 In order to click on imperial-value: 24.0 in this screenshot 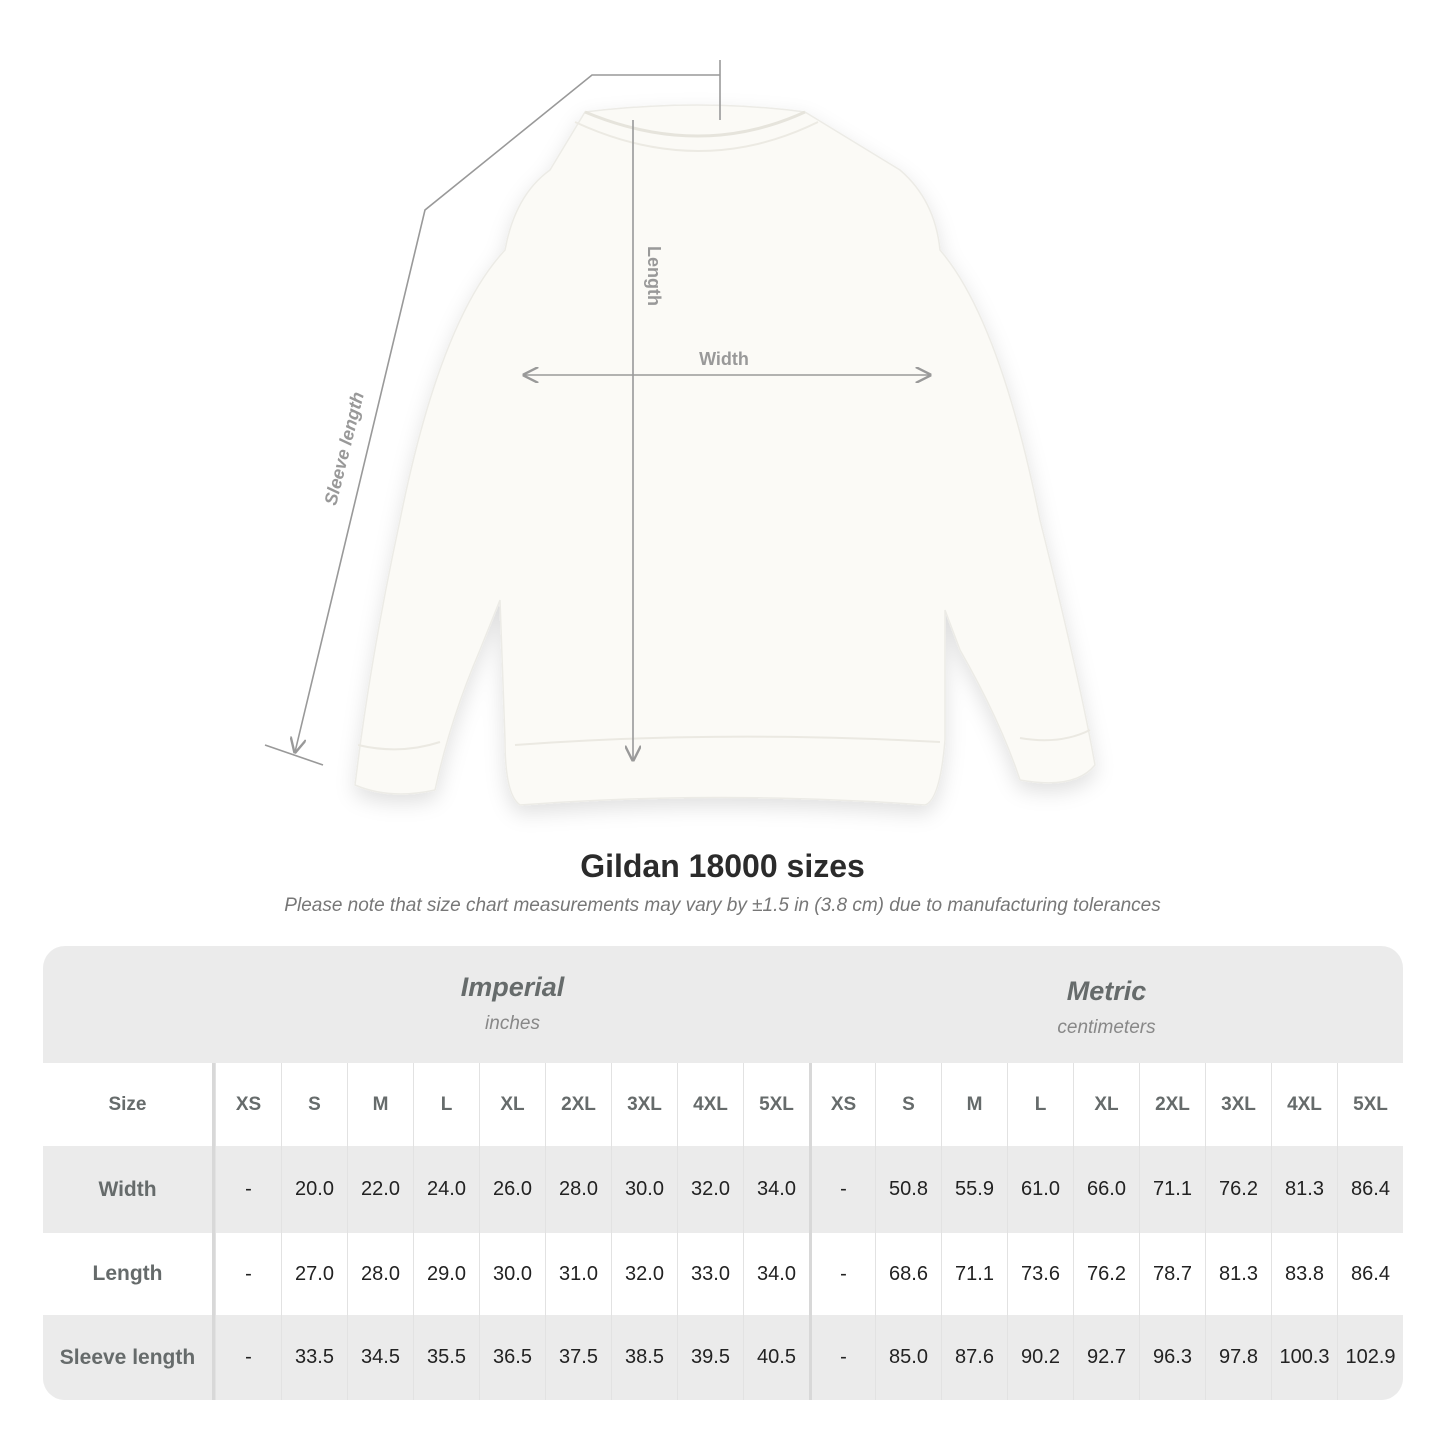, I will do `click(446, 1189)`.